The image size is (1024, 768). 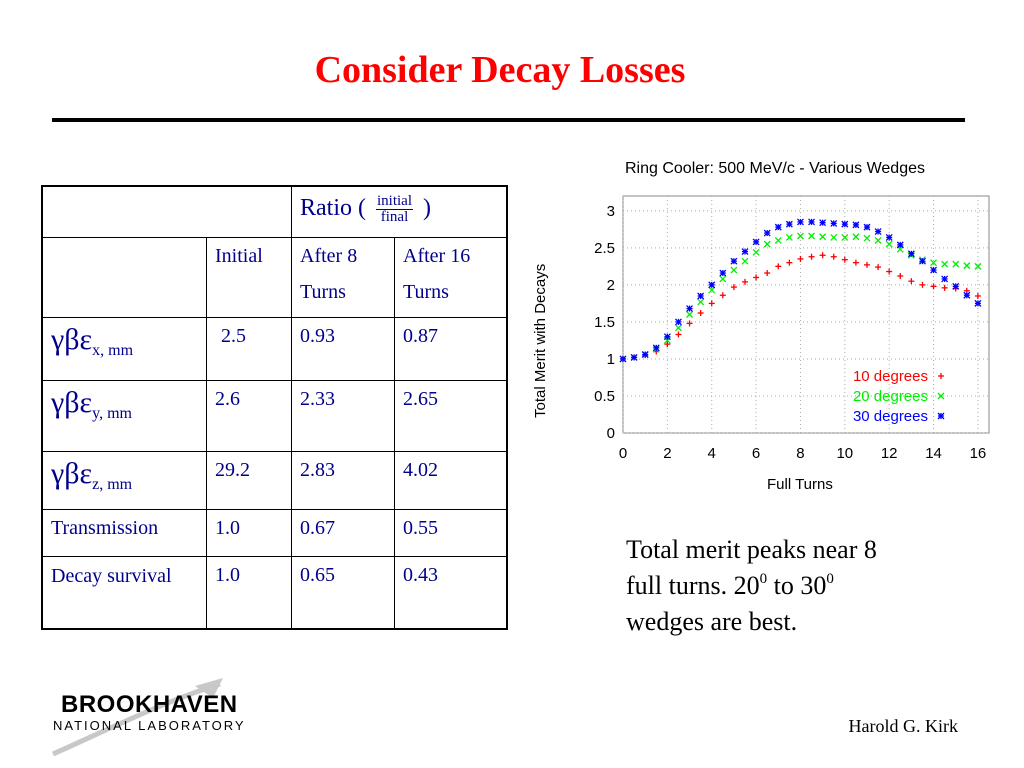 I want to click on brookhaven-logo: BROOKHAVEN NATIONAL LABORATORY, so click(x=148, y=717).